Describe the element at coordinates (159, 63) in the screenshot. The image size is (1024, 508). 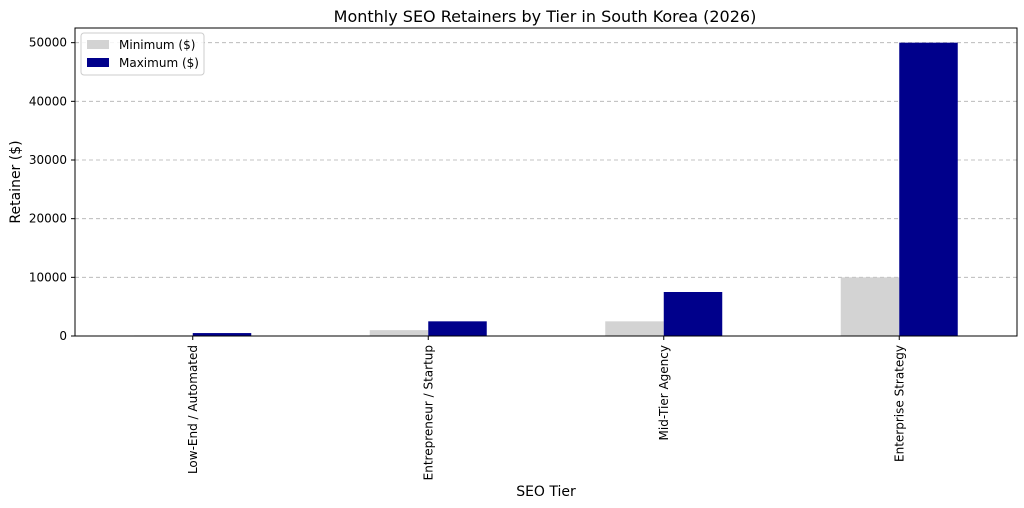
I see `legend-label-maximum: Maximum ($)` at that location.